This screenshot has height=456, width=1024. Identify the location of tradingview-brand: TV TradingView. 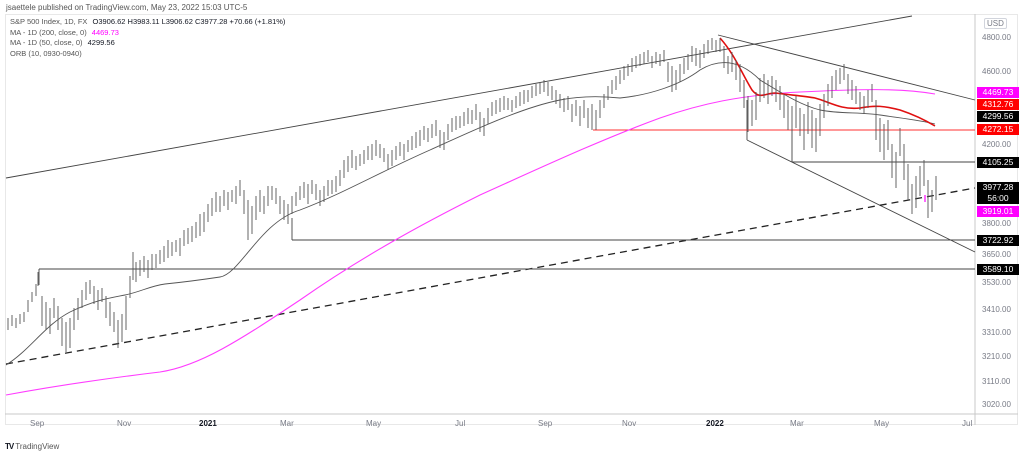
(32, 446).